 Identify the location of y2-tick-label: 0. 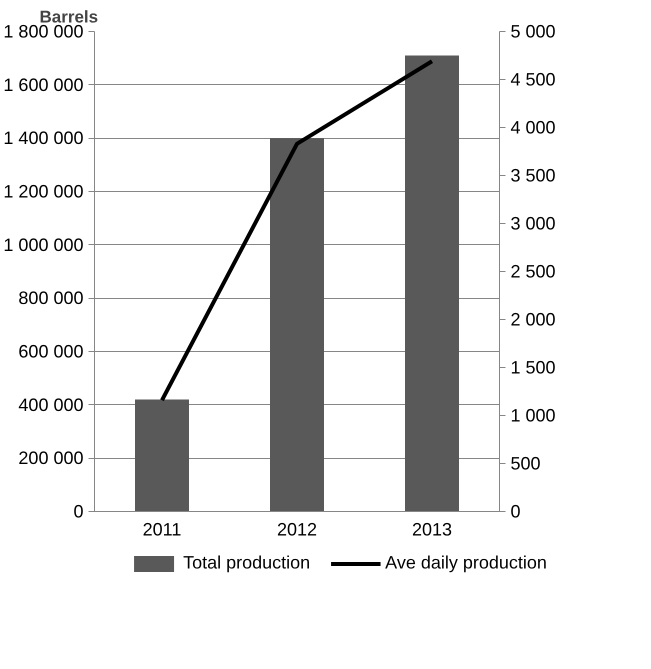
(515, 512).